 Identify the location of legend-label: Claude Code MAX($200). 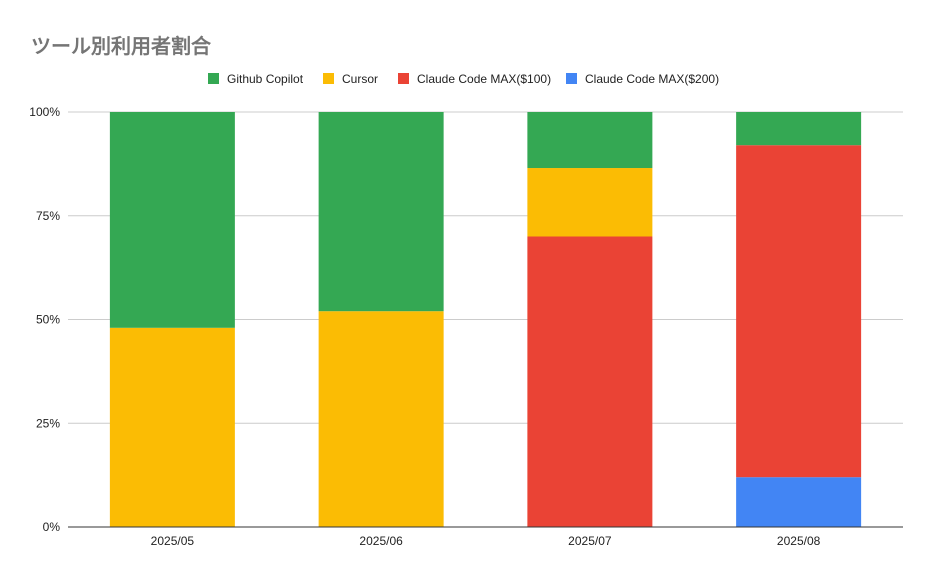
(652, 79).